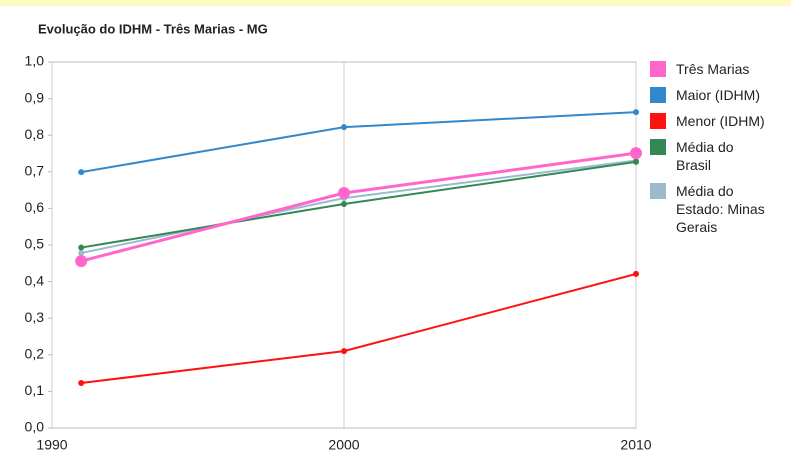 Image resolution: width=791 pixels, height=452 pixels. What do you see at coordinates (35, 244) in the screenshot?
I see `y-tick-label: 0,5` at bounding box center [35, 244].